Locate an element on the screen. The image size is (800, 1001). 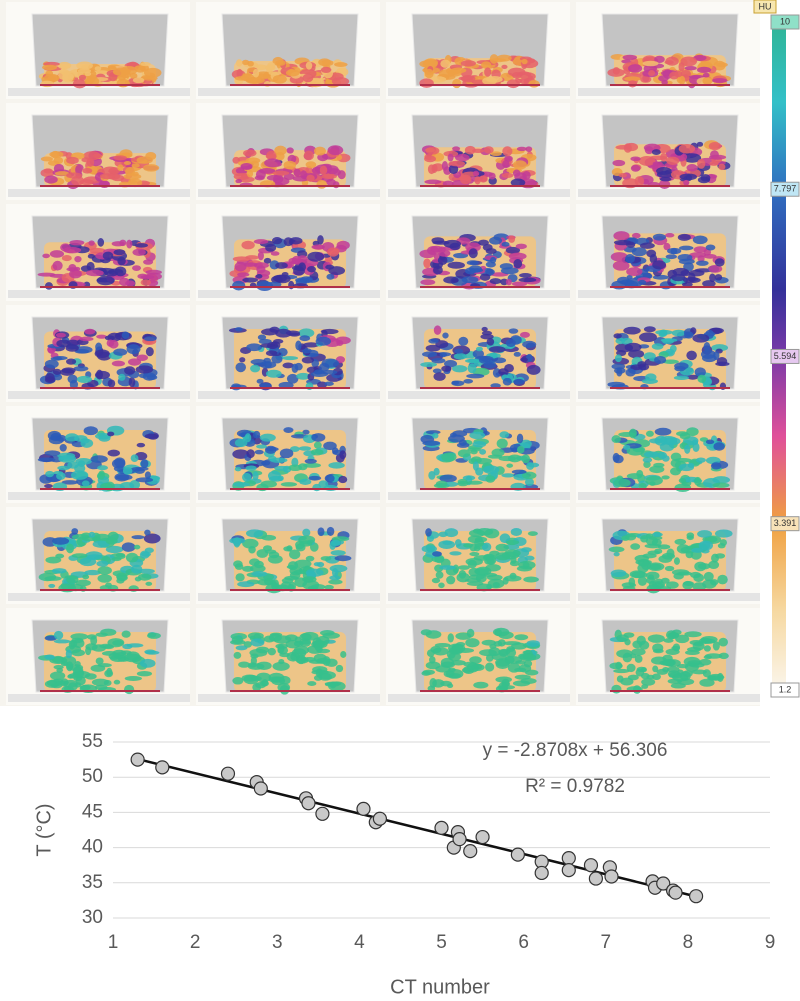
colorbar-tick-box is located at coordinates (785, 524).